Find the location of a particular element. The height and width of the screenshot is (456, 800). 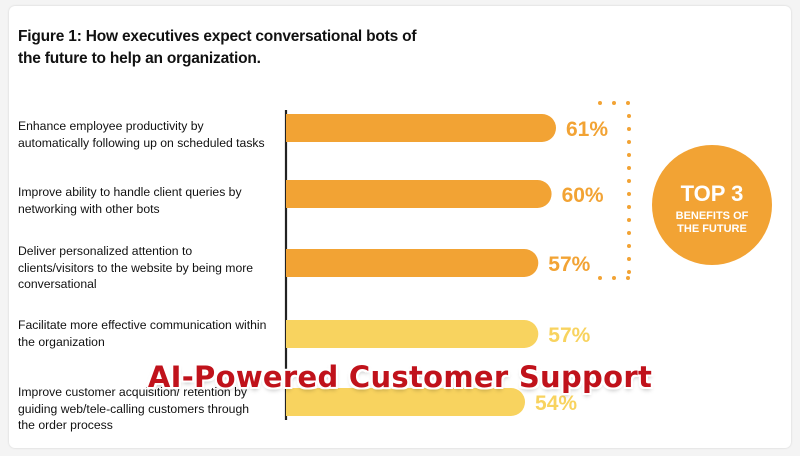

callout-line-1: TOP 3 is located at coordinates (712, 193).